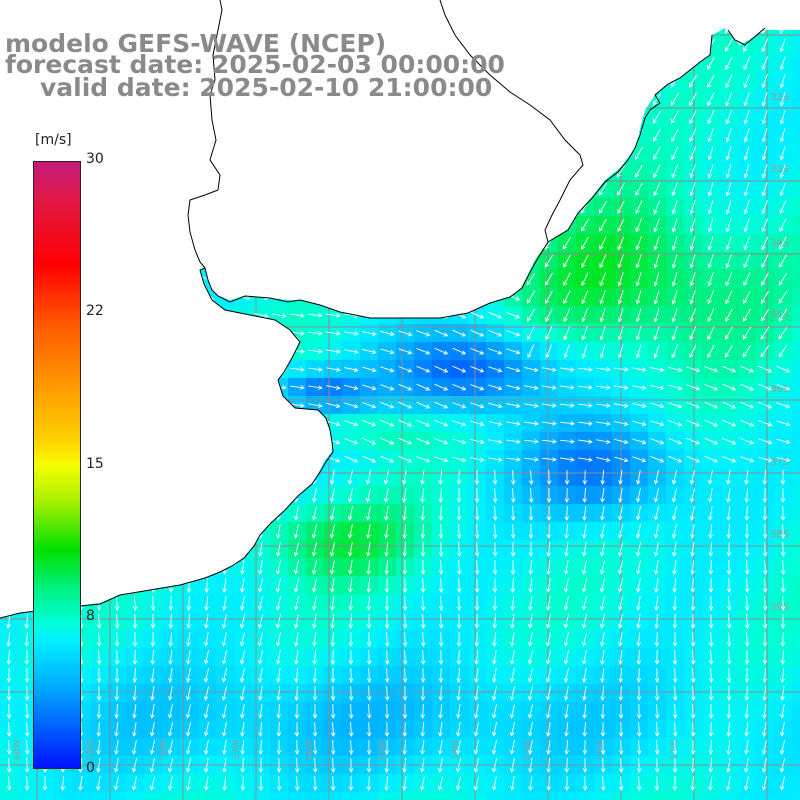 The height and width of the screenshot is (800, 800). I want to click on lon-label: 55W, so click(383, 750).